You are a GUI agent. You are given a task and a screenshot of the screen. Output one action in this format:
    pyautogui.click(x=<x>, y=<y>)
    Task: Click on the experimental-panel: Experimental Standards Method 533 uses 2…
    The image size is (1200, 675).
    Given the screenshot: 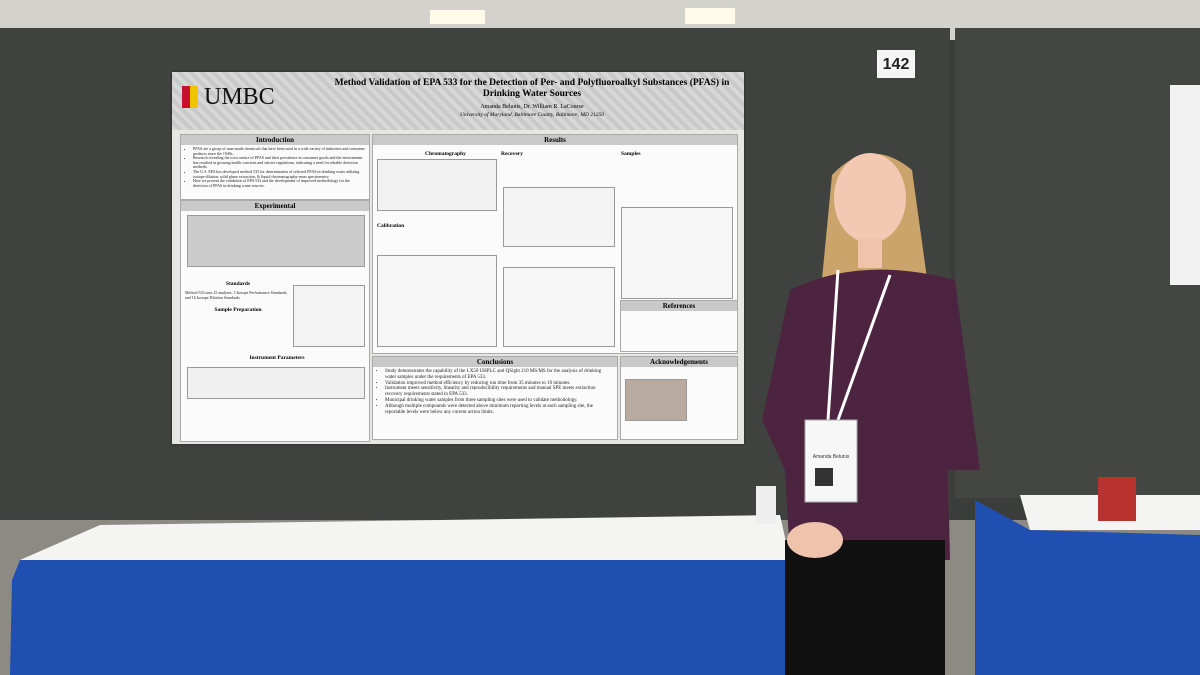 What is the action you would take?
    pyautogui.click(x=275, y=321)
    